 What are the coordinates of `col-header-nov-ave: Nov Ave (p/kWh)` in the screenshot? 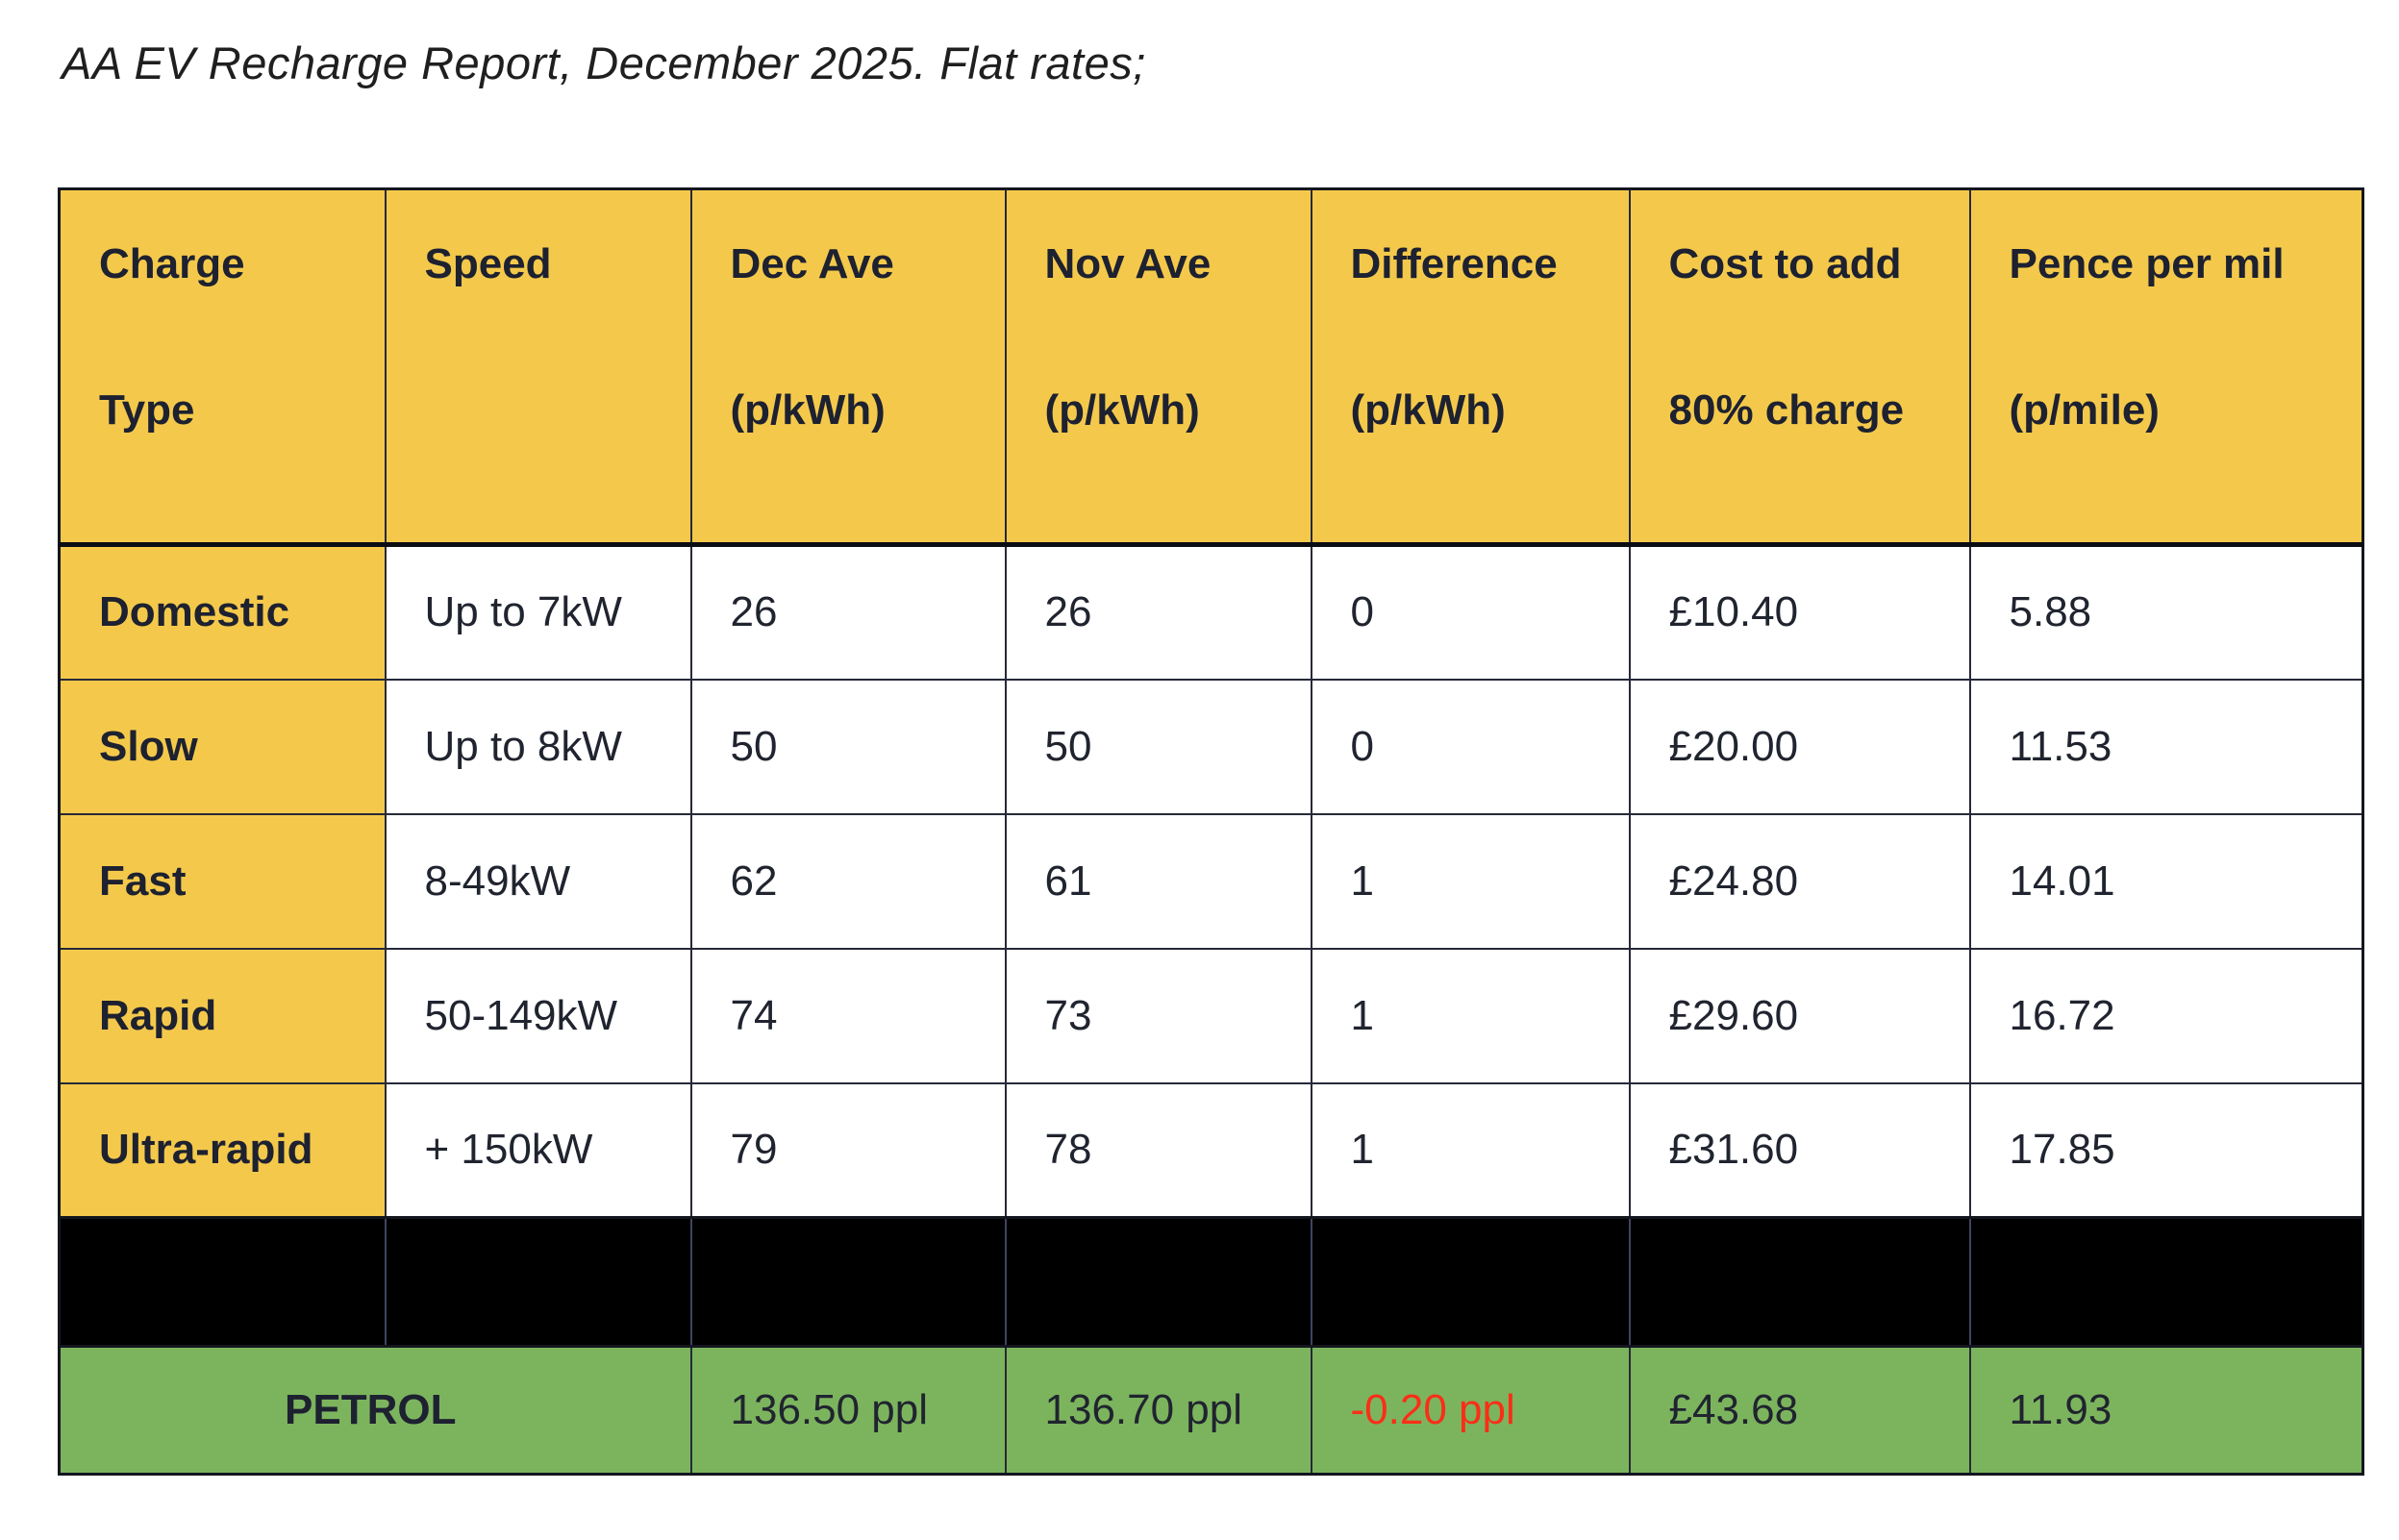 It's located at (1158, 367).